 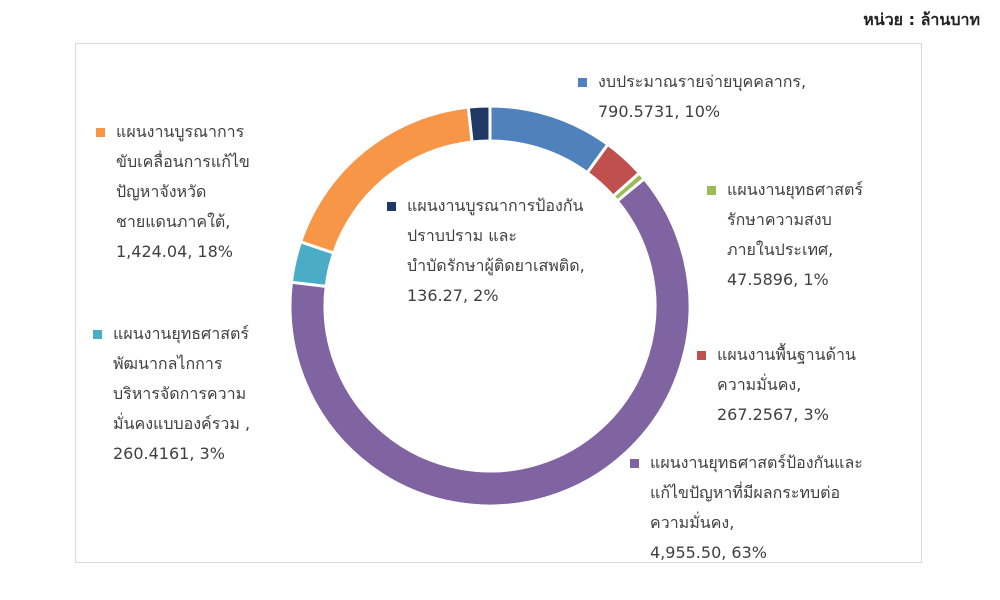 What do you see at coordinates (921, 19) in the screenshot?
I see `unit-label: หน่วย : ล้านบาท` at bounding box center [921, 19].